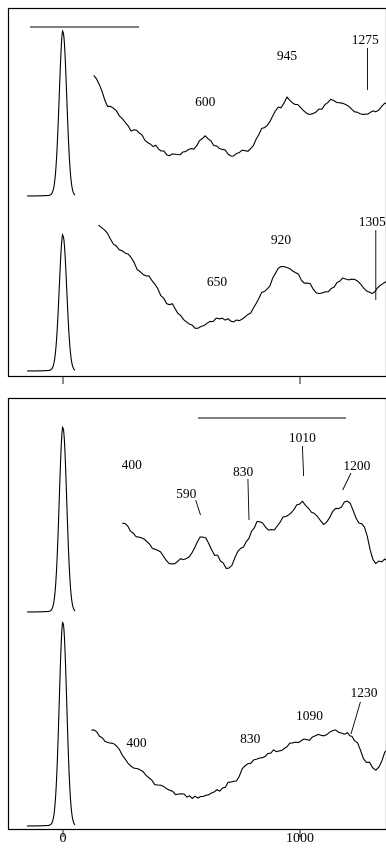 This screenshot has width=386, height=860. I want to click on peak-label: 920, so click(281, 239).